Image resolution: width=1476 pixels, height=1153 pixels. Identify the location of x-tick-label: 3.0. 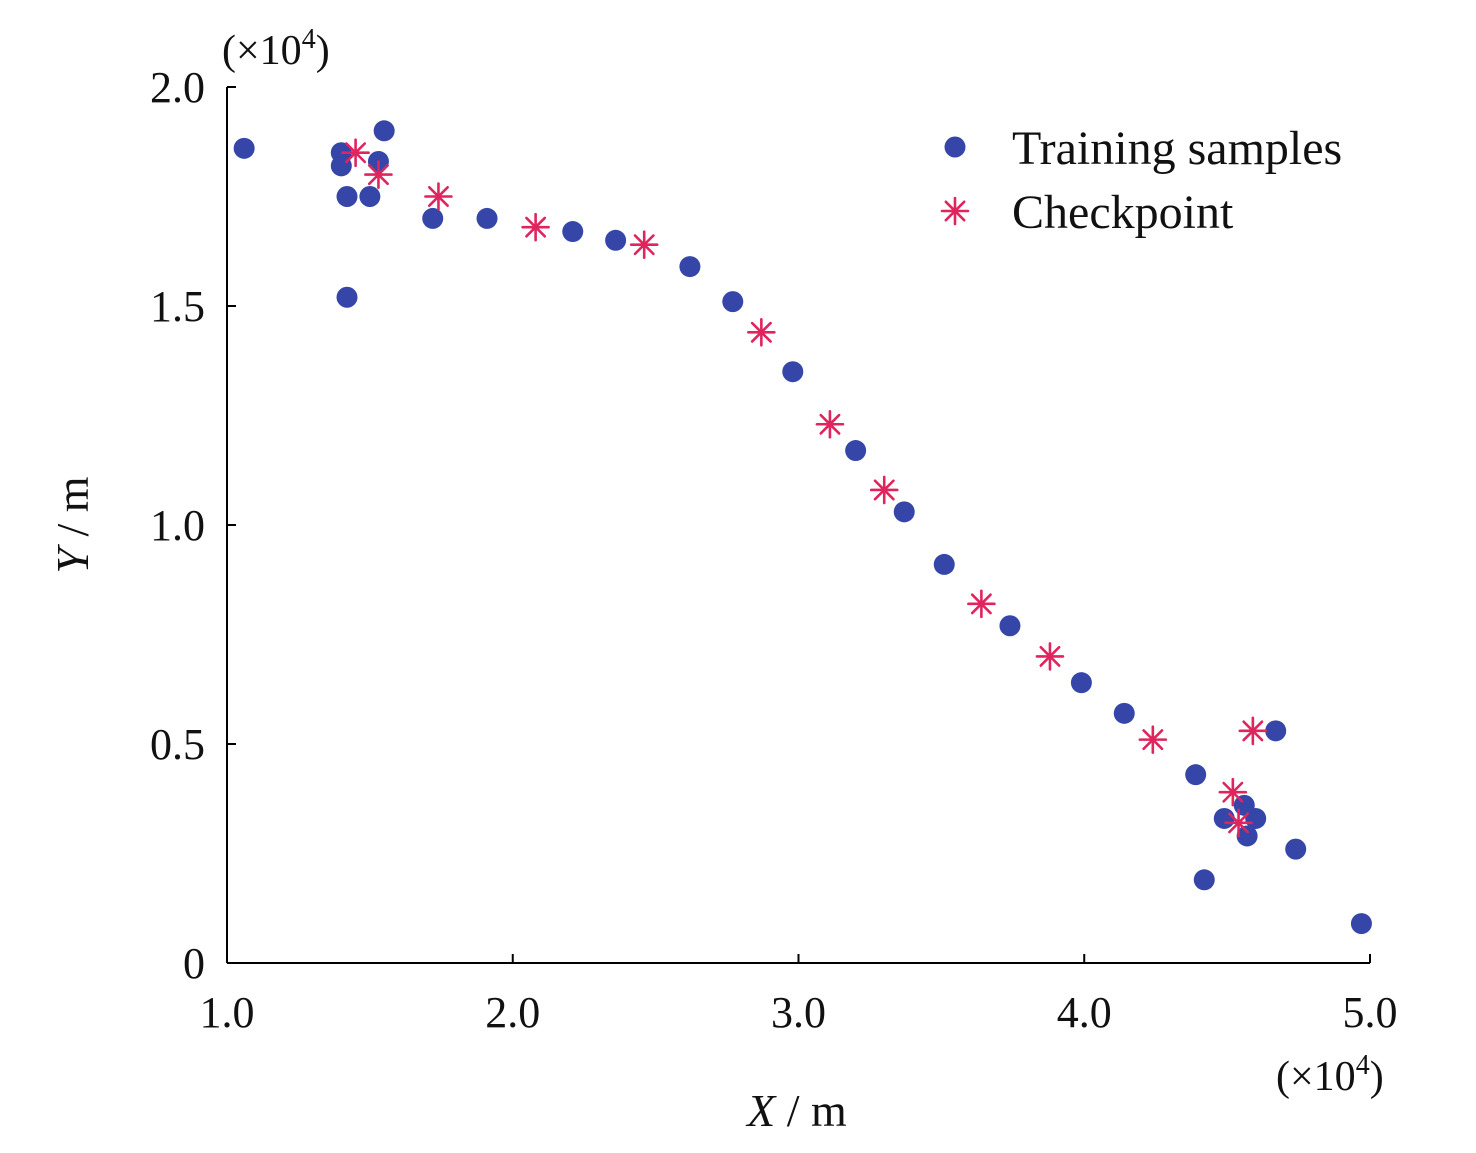
(798, 1012).